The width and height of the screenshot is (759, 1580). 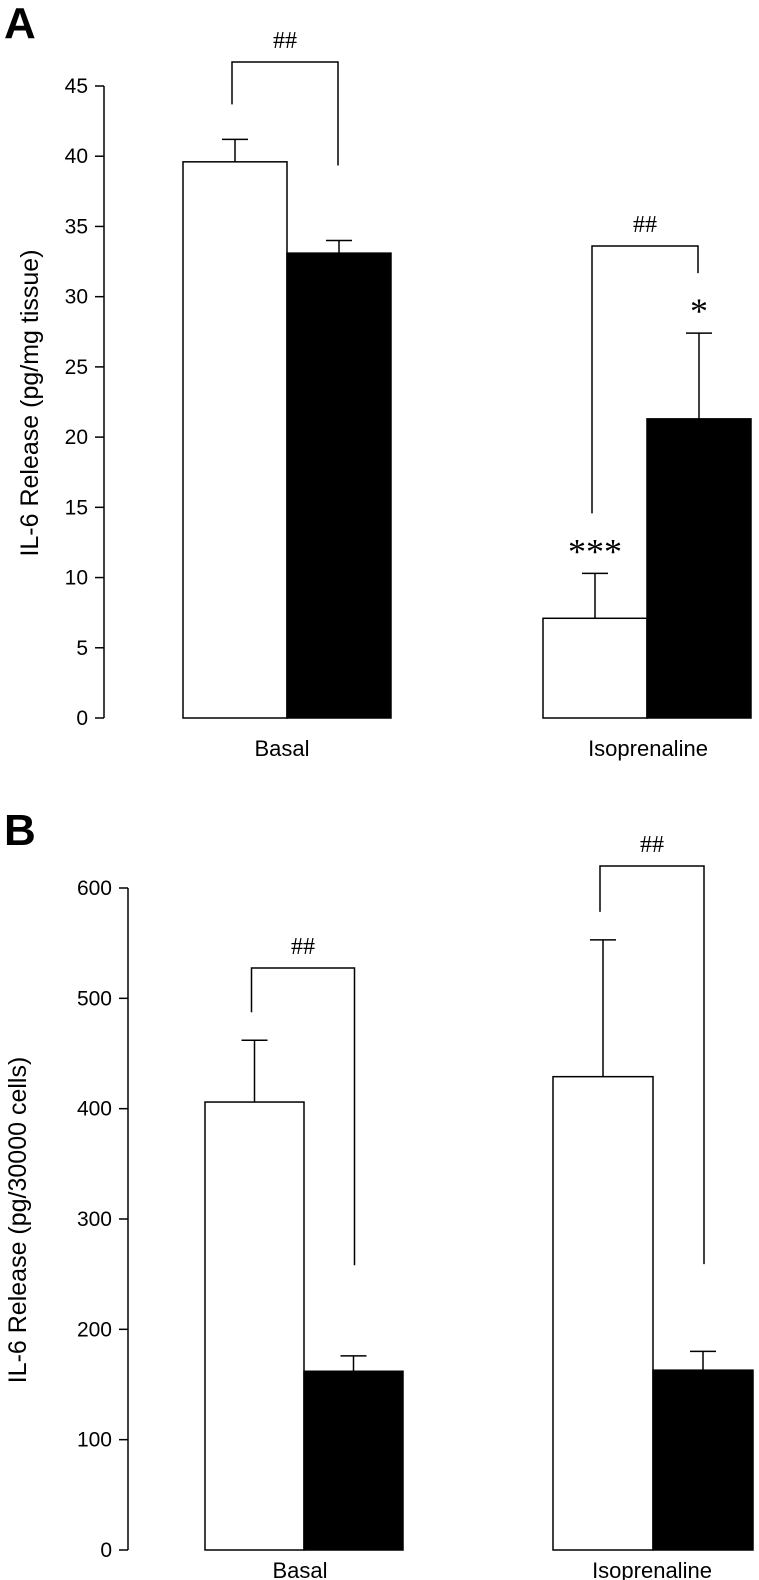 I want to click on y-tick-label: 300, so click(x=94, y=1219).